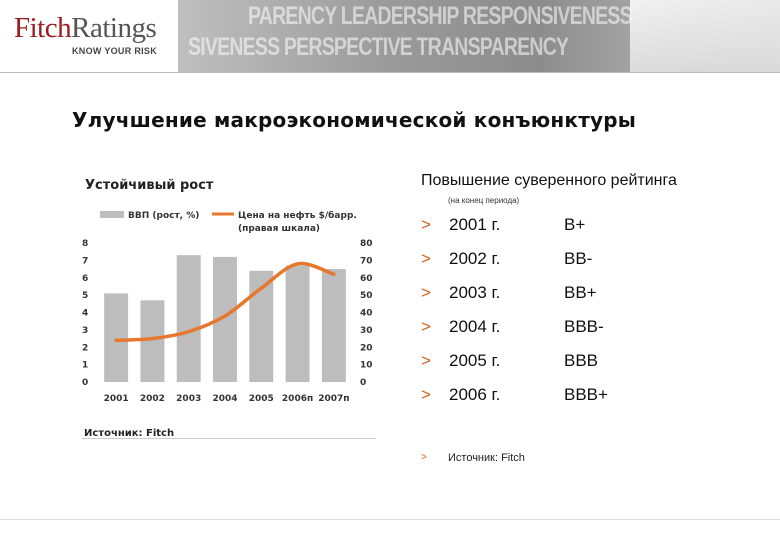 The image size is (780, 540). I want to click on y-left-tick-label: 6, so click(85, 279).